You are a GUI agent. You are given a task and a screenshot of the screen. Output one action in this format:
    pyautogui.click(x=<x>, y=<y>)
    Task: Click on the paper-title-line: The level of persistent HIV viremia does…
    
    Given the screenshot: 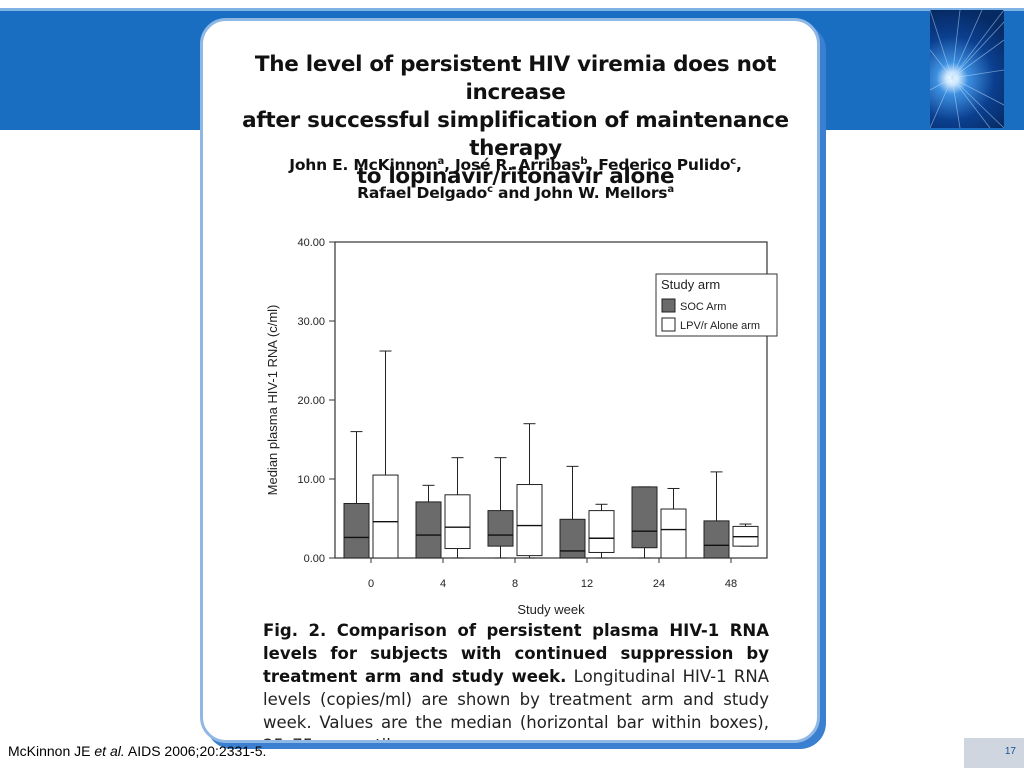 What is the action you would take?
    pyautogui.click(x=515, y=78)
    